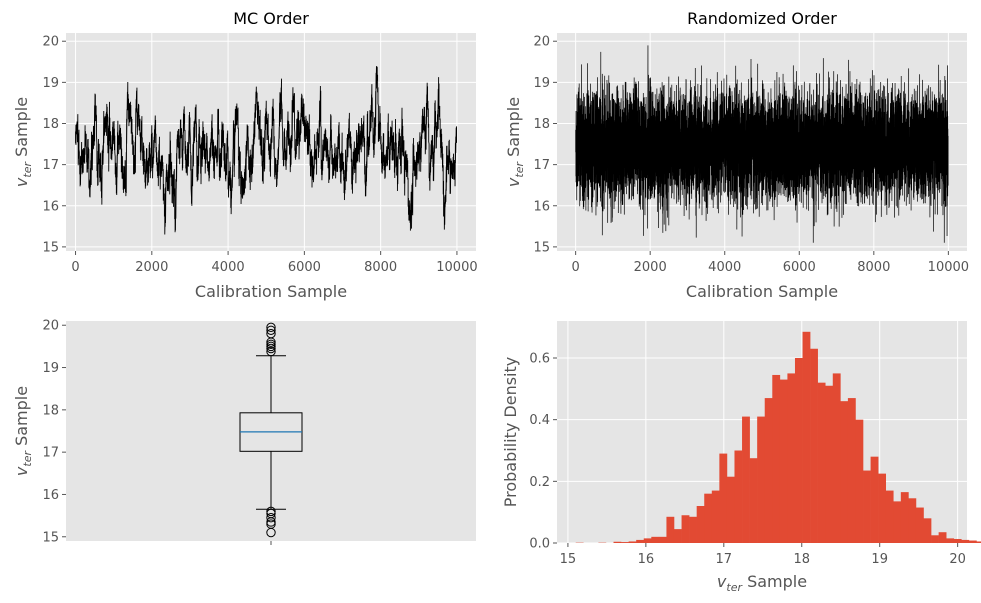 The width and height of the screenshot is (981, 603). Describe the element at coordinates (21, 418) in the screenshot. I see `boxplot-ylabel-rest: Sample` at that location.